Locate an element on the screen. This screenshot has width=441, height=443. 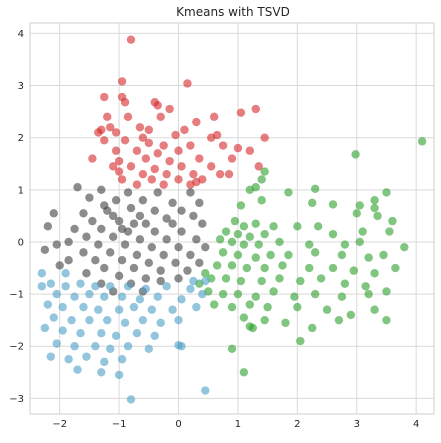
x-tick-label: 3 is located at coordinates (357, 424).